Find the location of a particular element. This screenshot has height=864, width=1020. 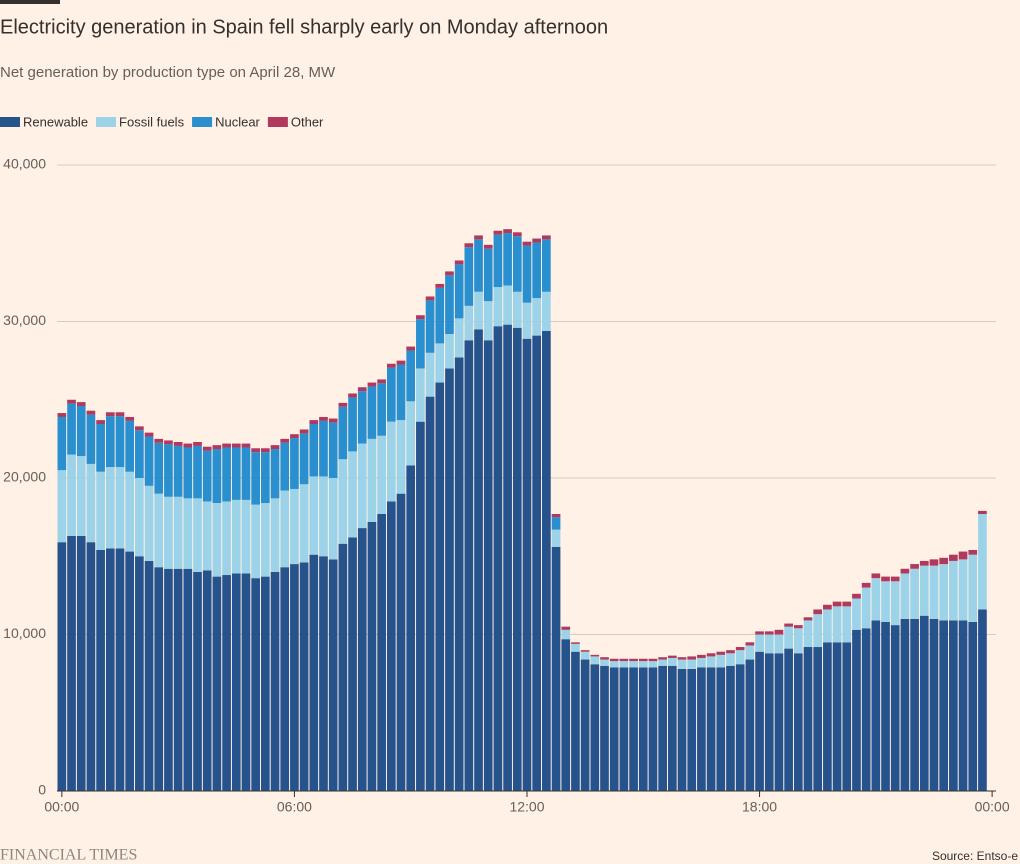

legend-label: Fossil fuels is located at coordinates (152, 121).